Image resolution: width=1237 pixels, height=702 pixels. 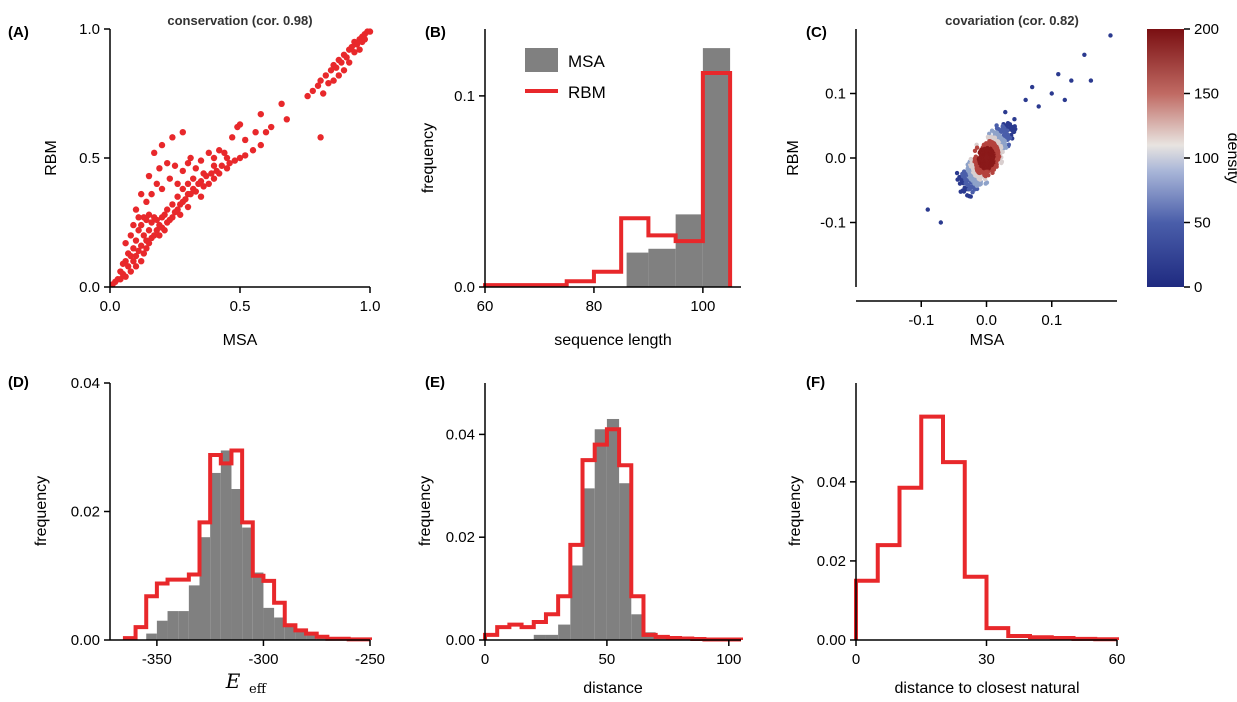 I want to click on panel-label: (F), so click(x=815, y=382).